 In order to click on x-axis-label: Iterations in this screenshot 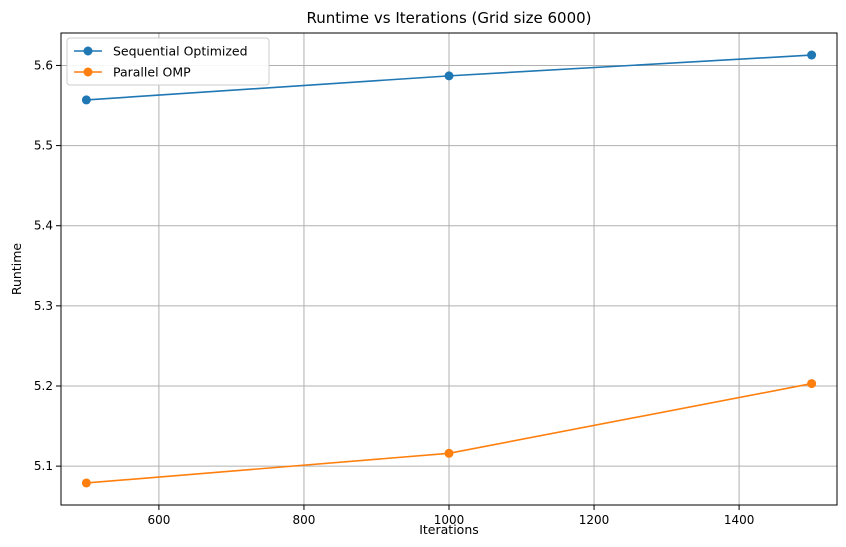, I will do `click(449, 529)`.